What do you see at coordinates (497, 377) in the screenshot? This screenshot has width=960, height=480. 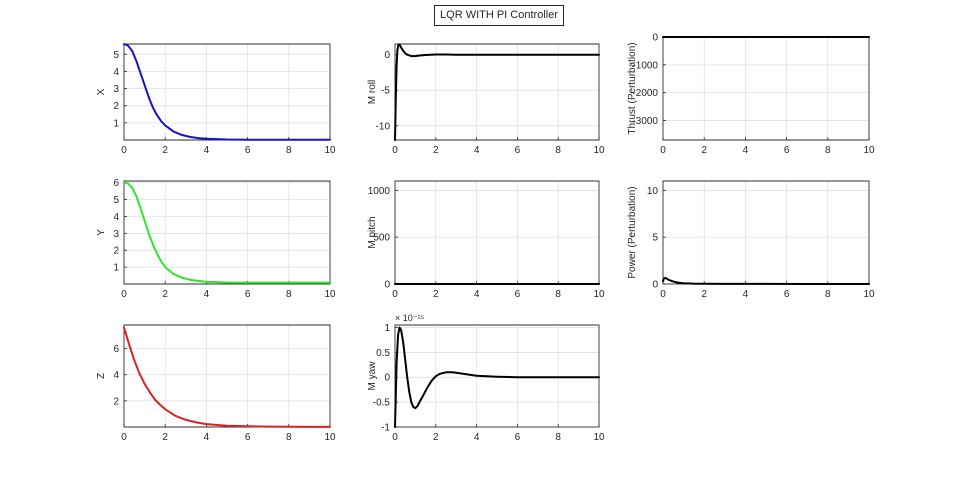 I see `series-line-myaw` at bounding box center [497, 377].